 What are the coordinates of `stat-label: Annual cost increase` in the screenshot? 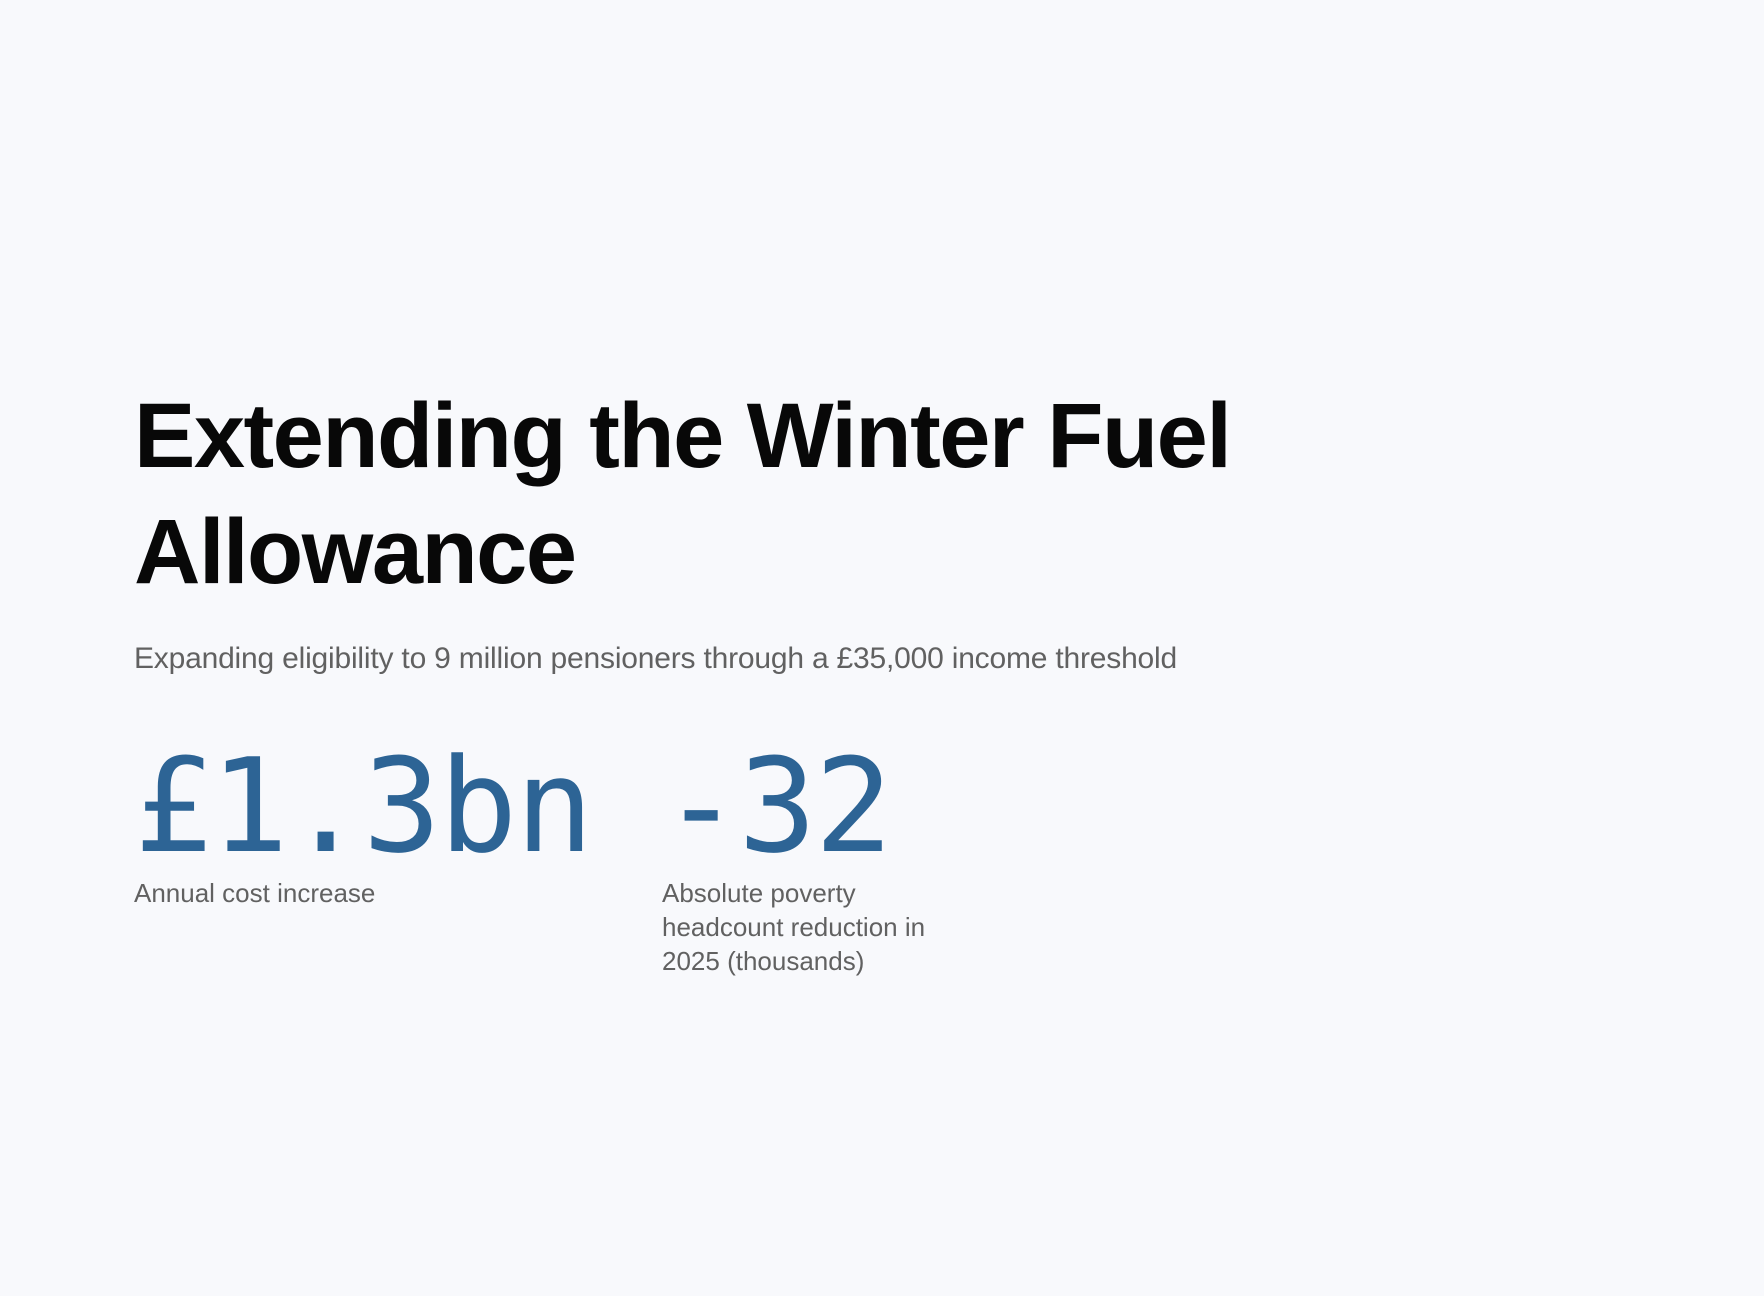 It's located at (255, 893).